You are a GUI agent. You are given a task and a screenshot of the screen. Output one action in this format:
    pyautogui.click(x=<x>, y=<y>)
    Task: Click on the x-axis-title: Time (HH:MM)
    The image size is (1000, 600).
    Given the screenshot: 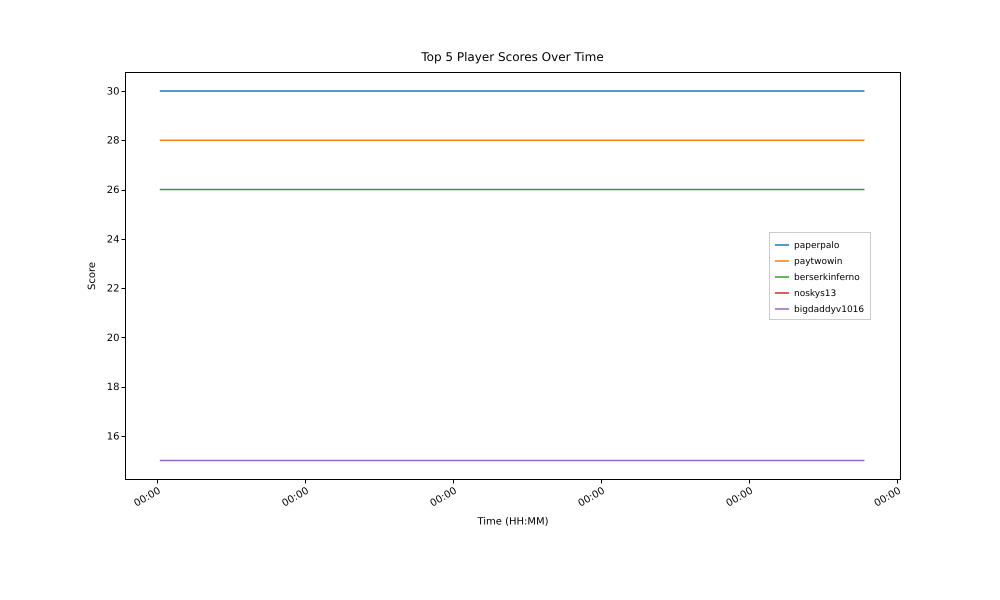 What is the action you would take?
    pyautogui.click(x=512, y=522)
    